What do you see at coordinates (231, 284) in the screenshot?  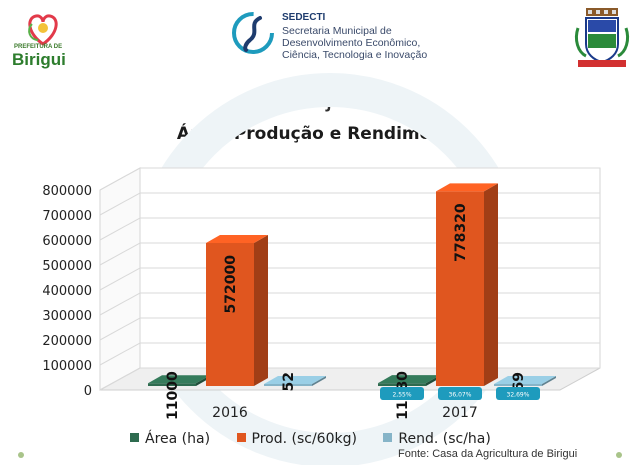 I see `data-label: 572000` at bounding box center [231, 284].